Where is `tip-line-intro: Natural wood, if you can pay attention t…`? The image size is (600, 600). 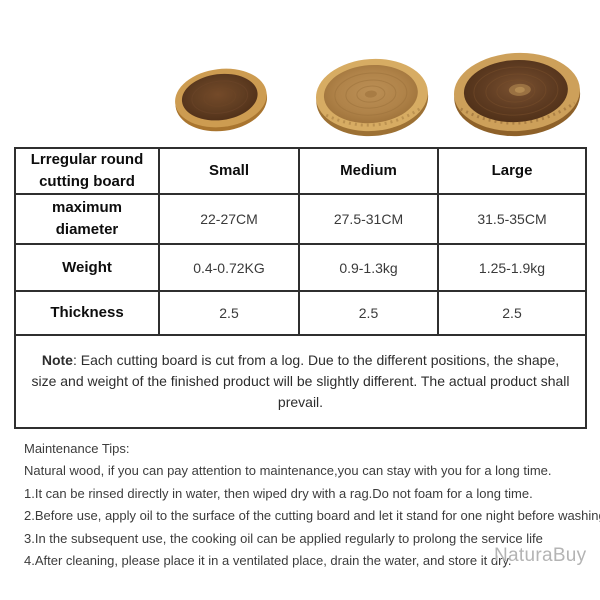
tip-line-intro: Natural wood, if you can pay attention t… is located at coordinates (288, 471).